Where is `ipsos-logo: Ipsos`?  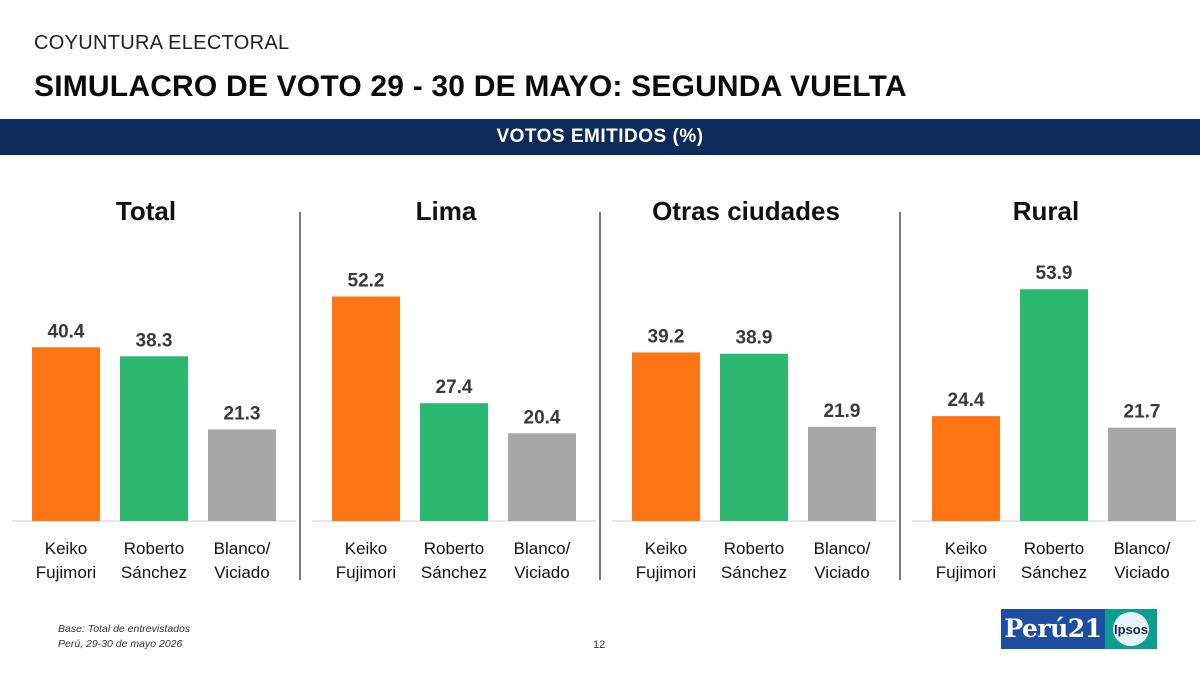
ipsos-logo: Ipsos is located at coordinates (1131, 629).